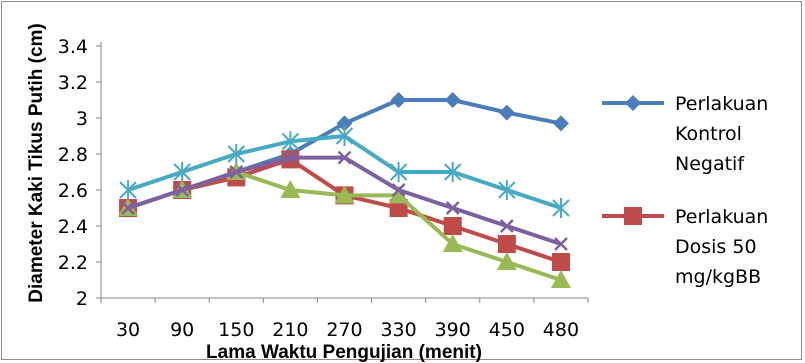 The width and height of the screenshot is (805, 363). I want to click on x-tick-label: 480, so click(561, 330).